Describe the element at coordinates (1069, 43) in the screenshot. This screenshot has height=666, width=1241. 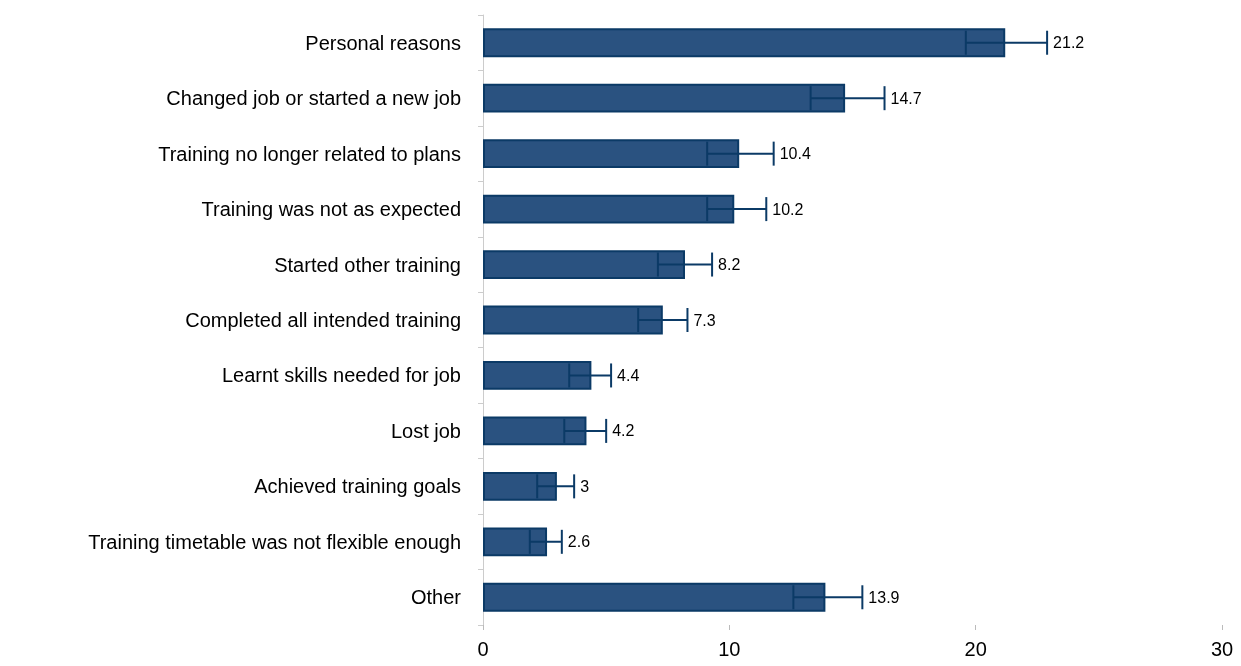
I see `data-label: 21.2` at that location.